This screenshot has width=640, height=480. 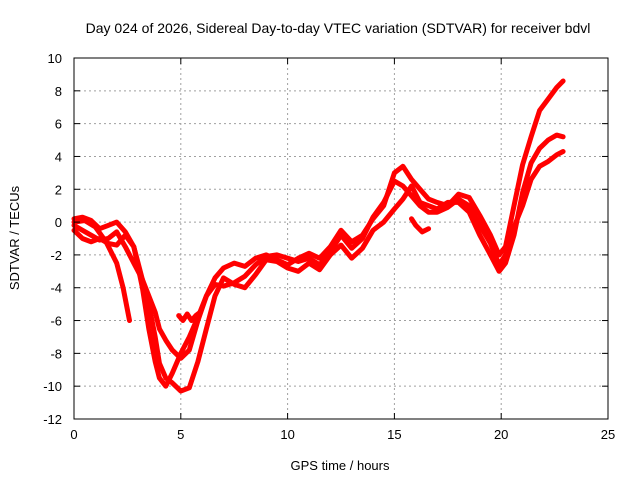 What do you see at coordinates (340, 465) in the screenshot?
I see `x-axis-label: GPS time / hours` at bounding box center [340, 465].